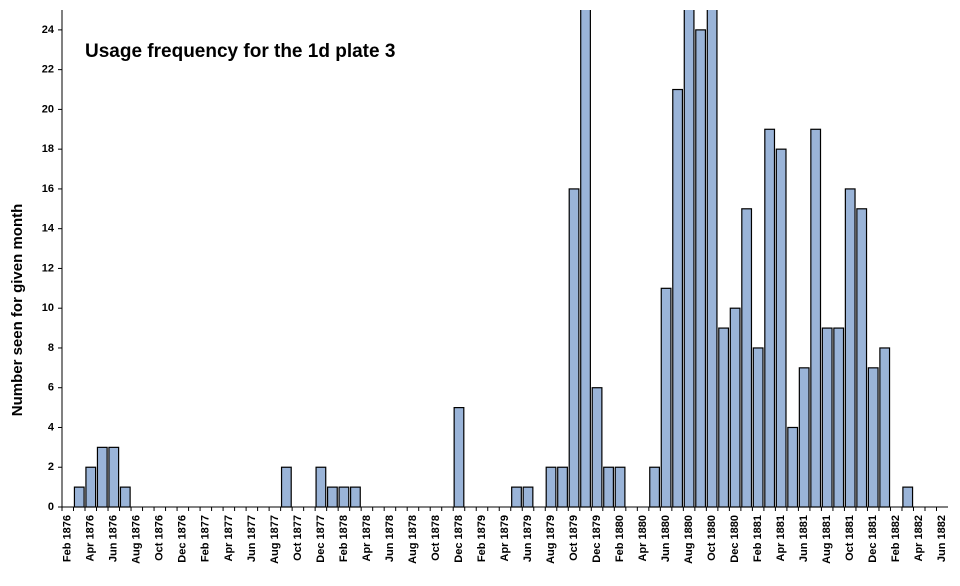  What do you see at coordinates (597, 539) in the screenshot?
I see `x-tick-label: Dec 1879` at bounding box center [597, 539].